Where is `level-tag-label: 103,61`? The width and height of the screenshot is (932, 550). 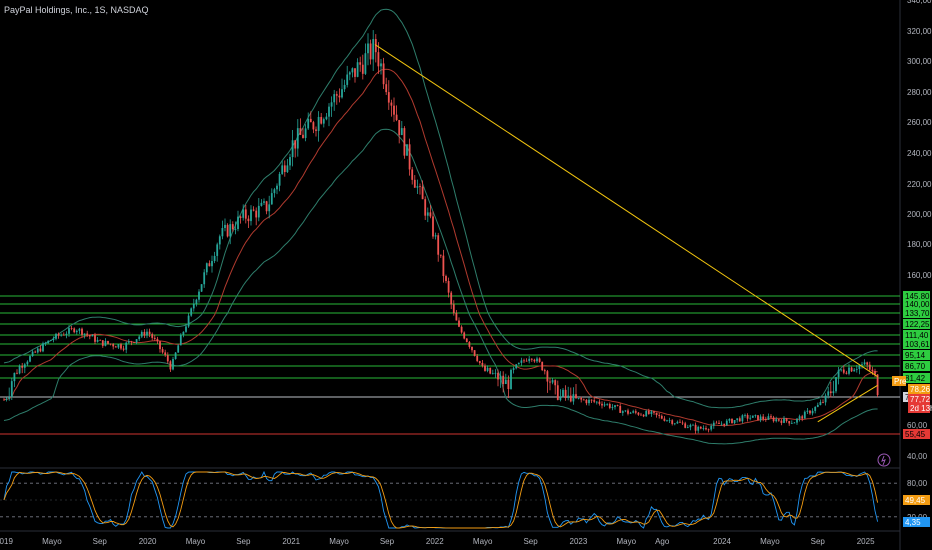
level-tag-label: 103,61 is located at coordinates (917, 344).